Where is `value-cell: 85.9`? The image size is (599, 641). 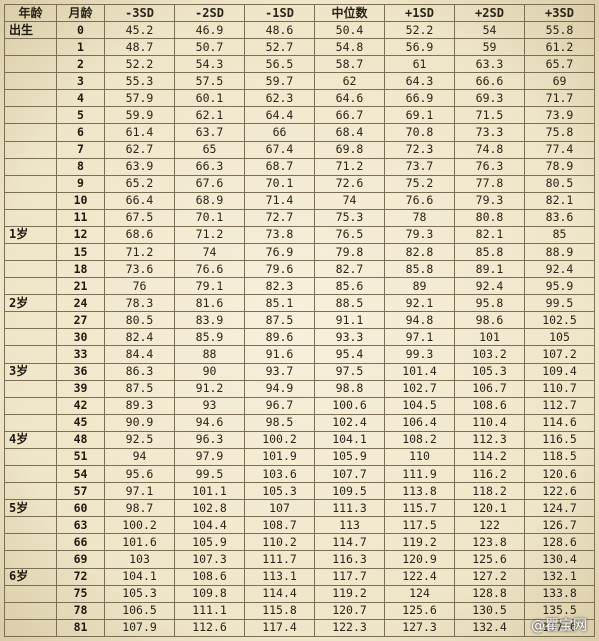 value-cell: 85.9 is located at coordinates (209, 337).